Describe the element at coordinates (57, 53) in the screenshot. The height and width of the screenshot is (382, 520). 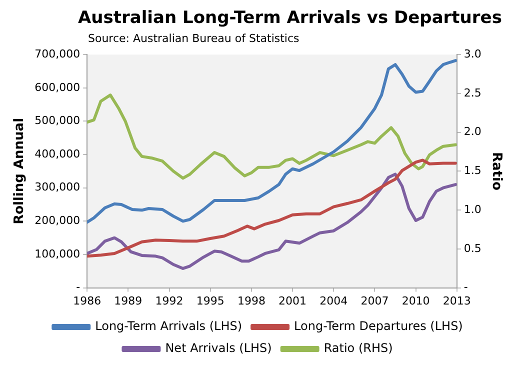
I see `y-tick-label: 700,000` at that location.